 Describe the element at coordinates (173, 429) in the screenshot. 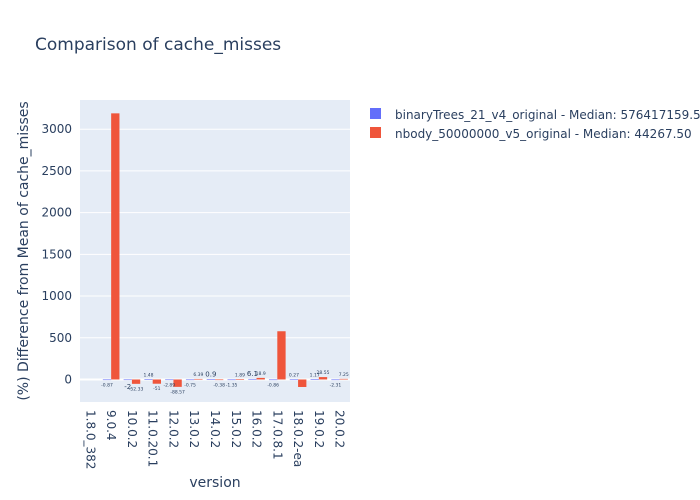

I see `x-tick-label: 12.0.2` at that location.